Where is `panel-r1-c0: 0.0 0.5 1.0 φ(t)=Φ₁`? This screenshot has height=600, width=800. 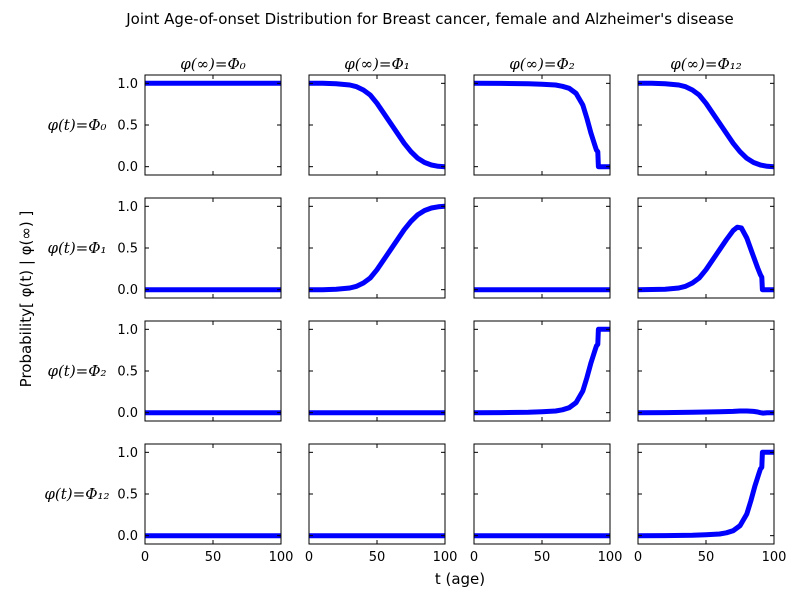 panel-r1-c0: 0.0 0.5 1.0 φ(t)=Φ₁ is located at coordinates (164, 248).